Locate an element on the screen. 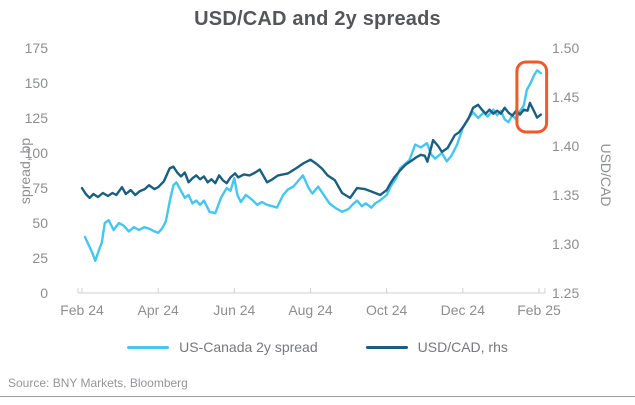 The width and height of the screenshot is (635, 405). legend-item-spread: US-Canada 2y spread is located at coordinates (222, 347).